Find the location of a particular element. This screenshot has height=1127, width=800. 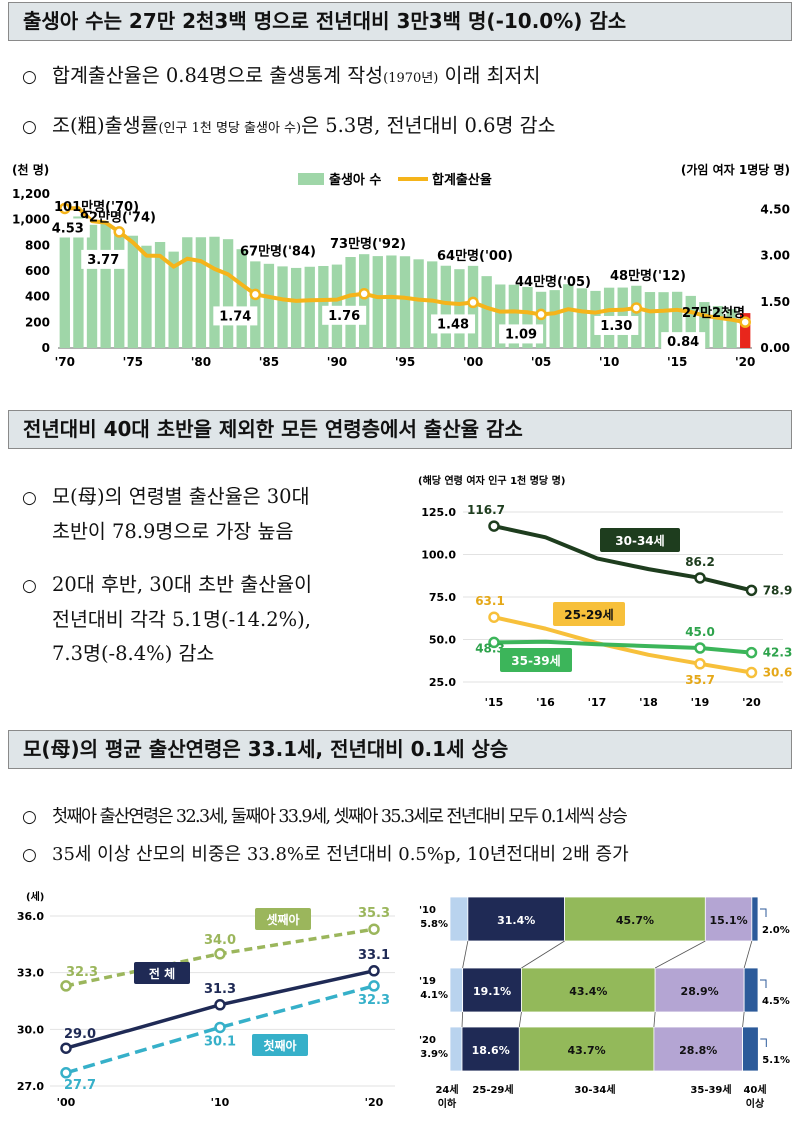

bullet-1-1: ○ 합계출산율은 0.84명으로 출생통계 작성(1970년) 이래 최저치 is located at coordinates (281, 77).